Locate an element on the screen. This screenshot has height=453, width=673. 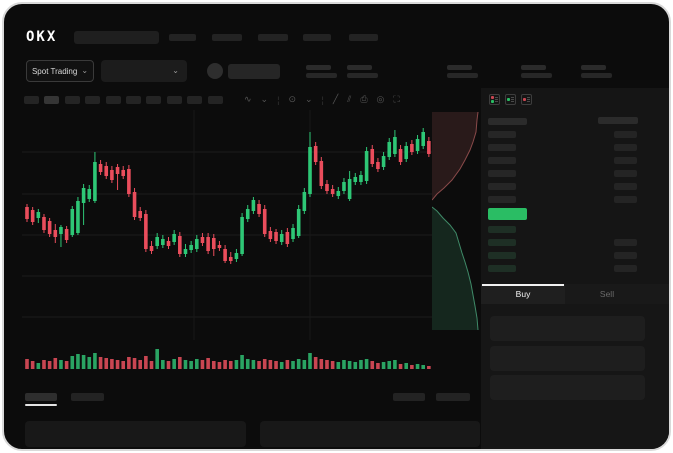
buy-sell-tabbar: Buy Sell is located at coordinates (575, 294).